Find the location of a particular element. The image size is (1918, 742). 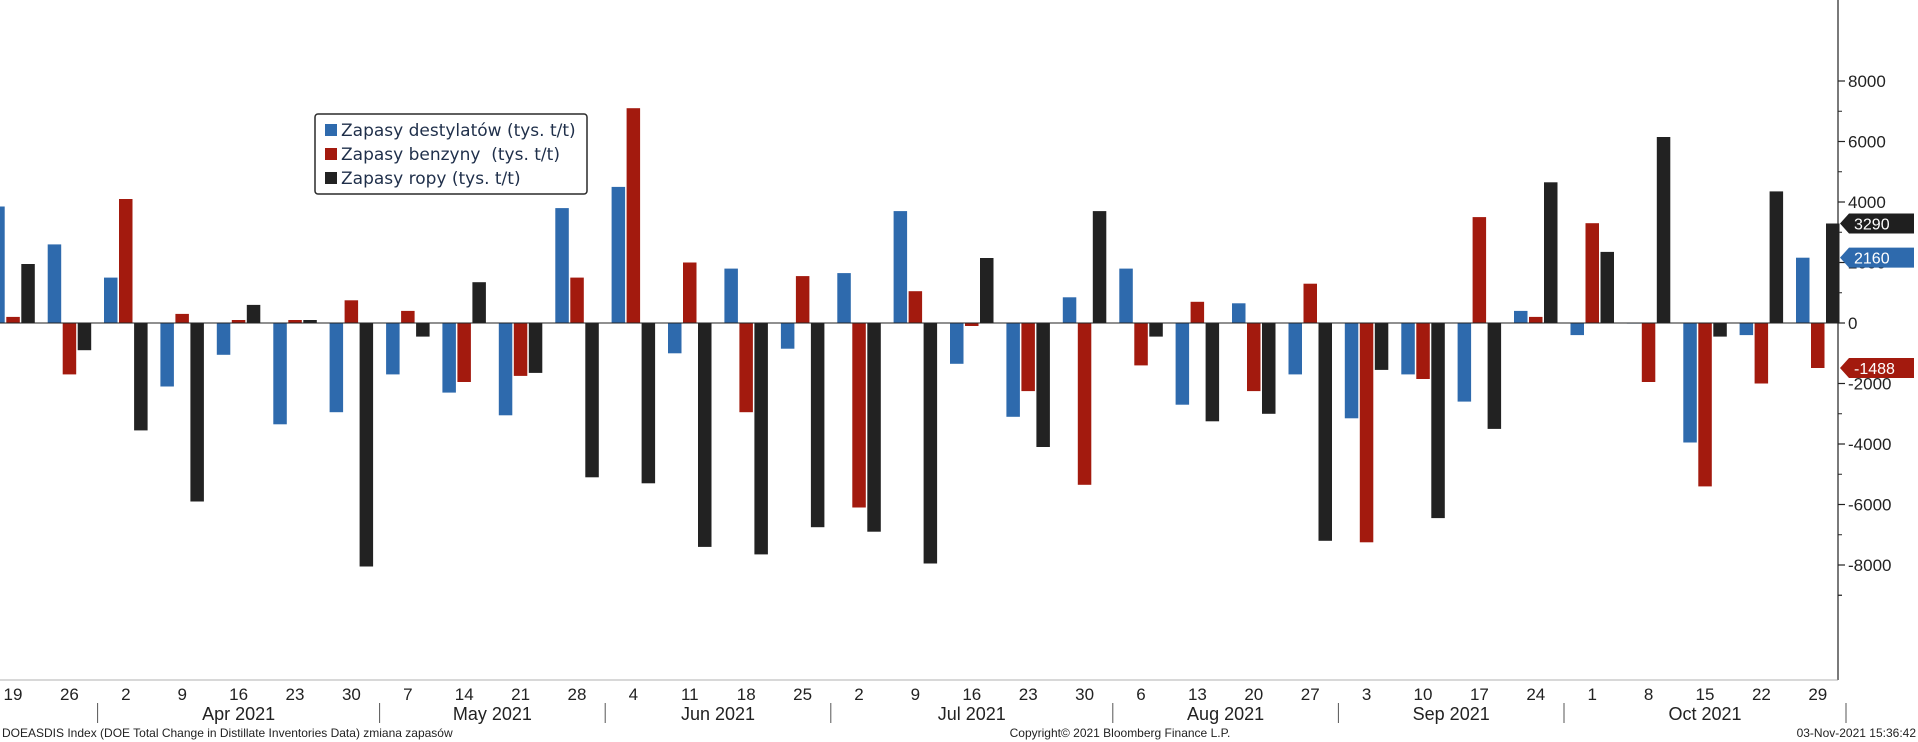

x-tick-label: 8 is located at coordinates (1648, 694).